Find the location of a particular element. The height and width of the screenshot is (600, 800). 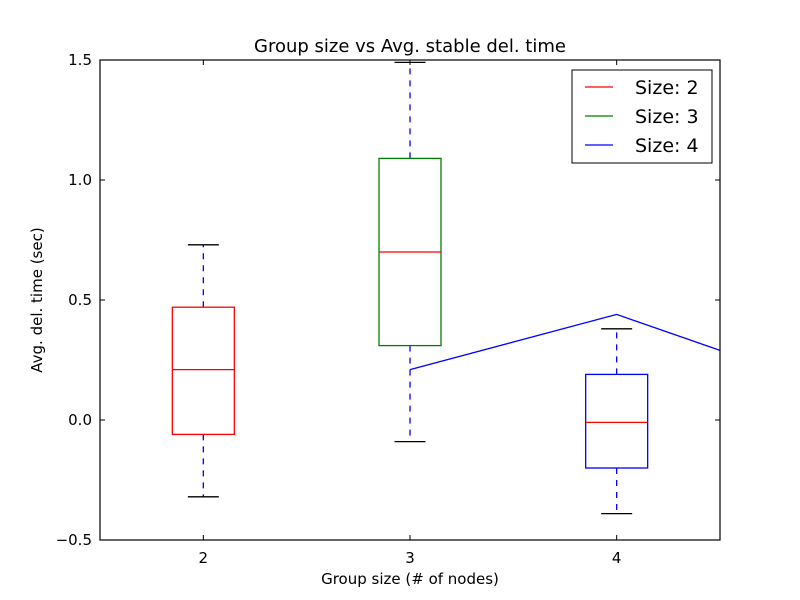

x-tick-label: 2 is located at coordinates (204, 558).